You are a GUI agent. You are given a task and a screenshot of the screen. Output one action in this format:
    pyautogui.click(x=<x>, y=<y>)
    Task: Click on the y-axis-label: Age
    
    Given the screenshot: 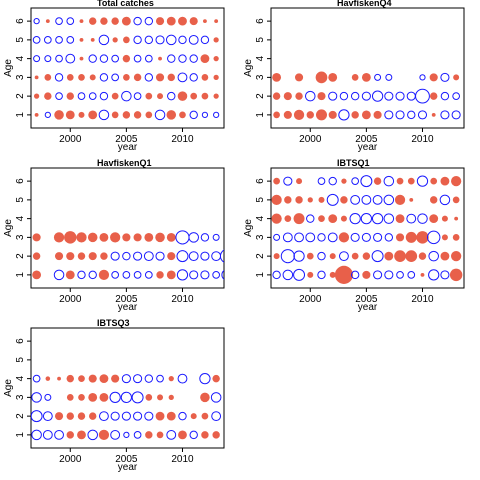 What is the action you would take?
    pyautogui.click(x=248, y=68)
    